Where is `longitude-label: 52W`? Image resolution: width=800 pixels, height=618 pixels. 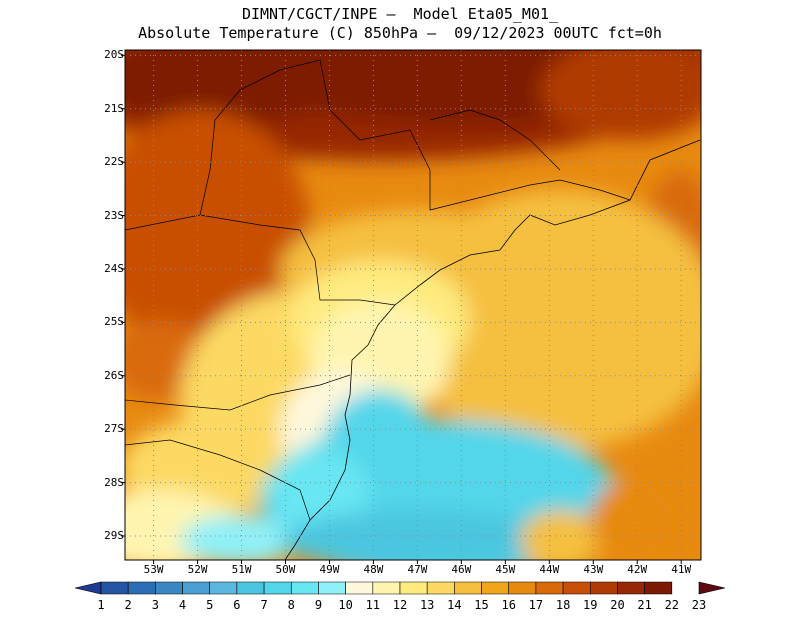 longitude-label: 52W is located at coordinates (197, 569).